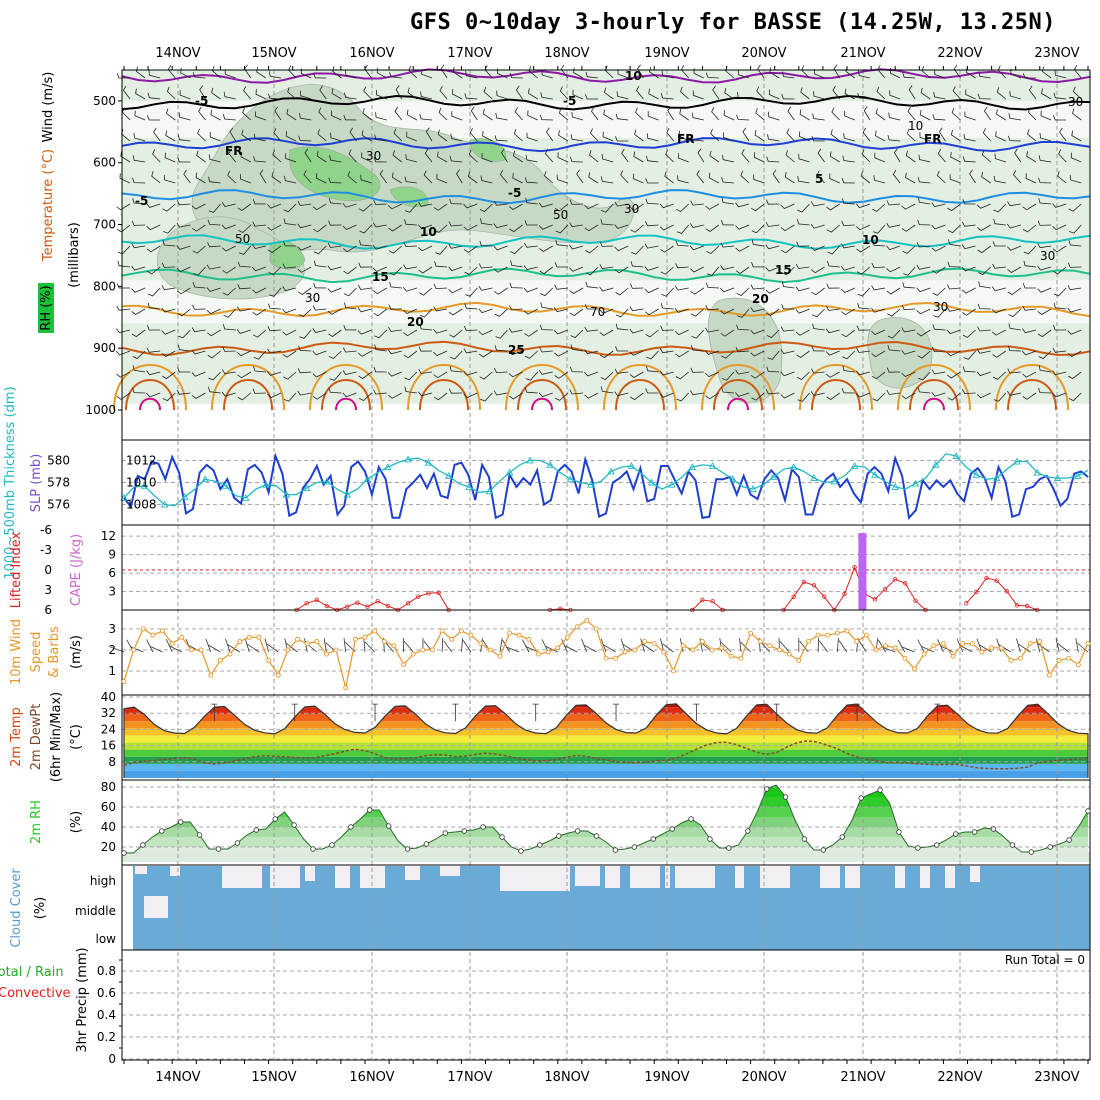 The width and height of the screenshot is (1100, 1100). I want to click on minmax-marker, so click(455, 712).